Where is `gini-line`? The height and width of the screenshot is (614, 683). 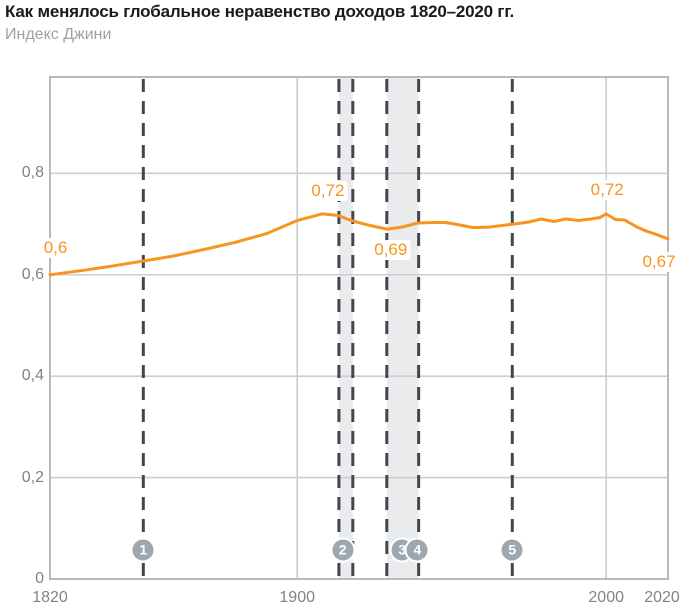
gini-line is located at coordinates (359, 244).